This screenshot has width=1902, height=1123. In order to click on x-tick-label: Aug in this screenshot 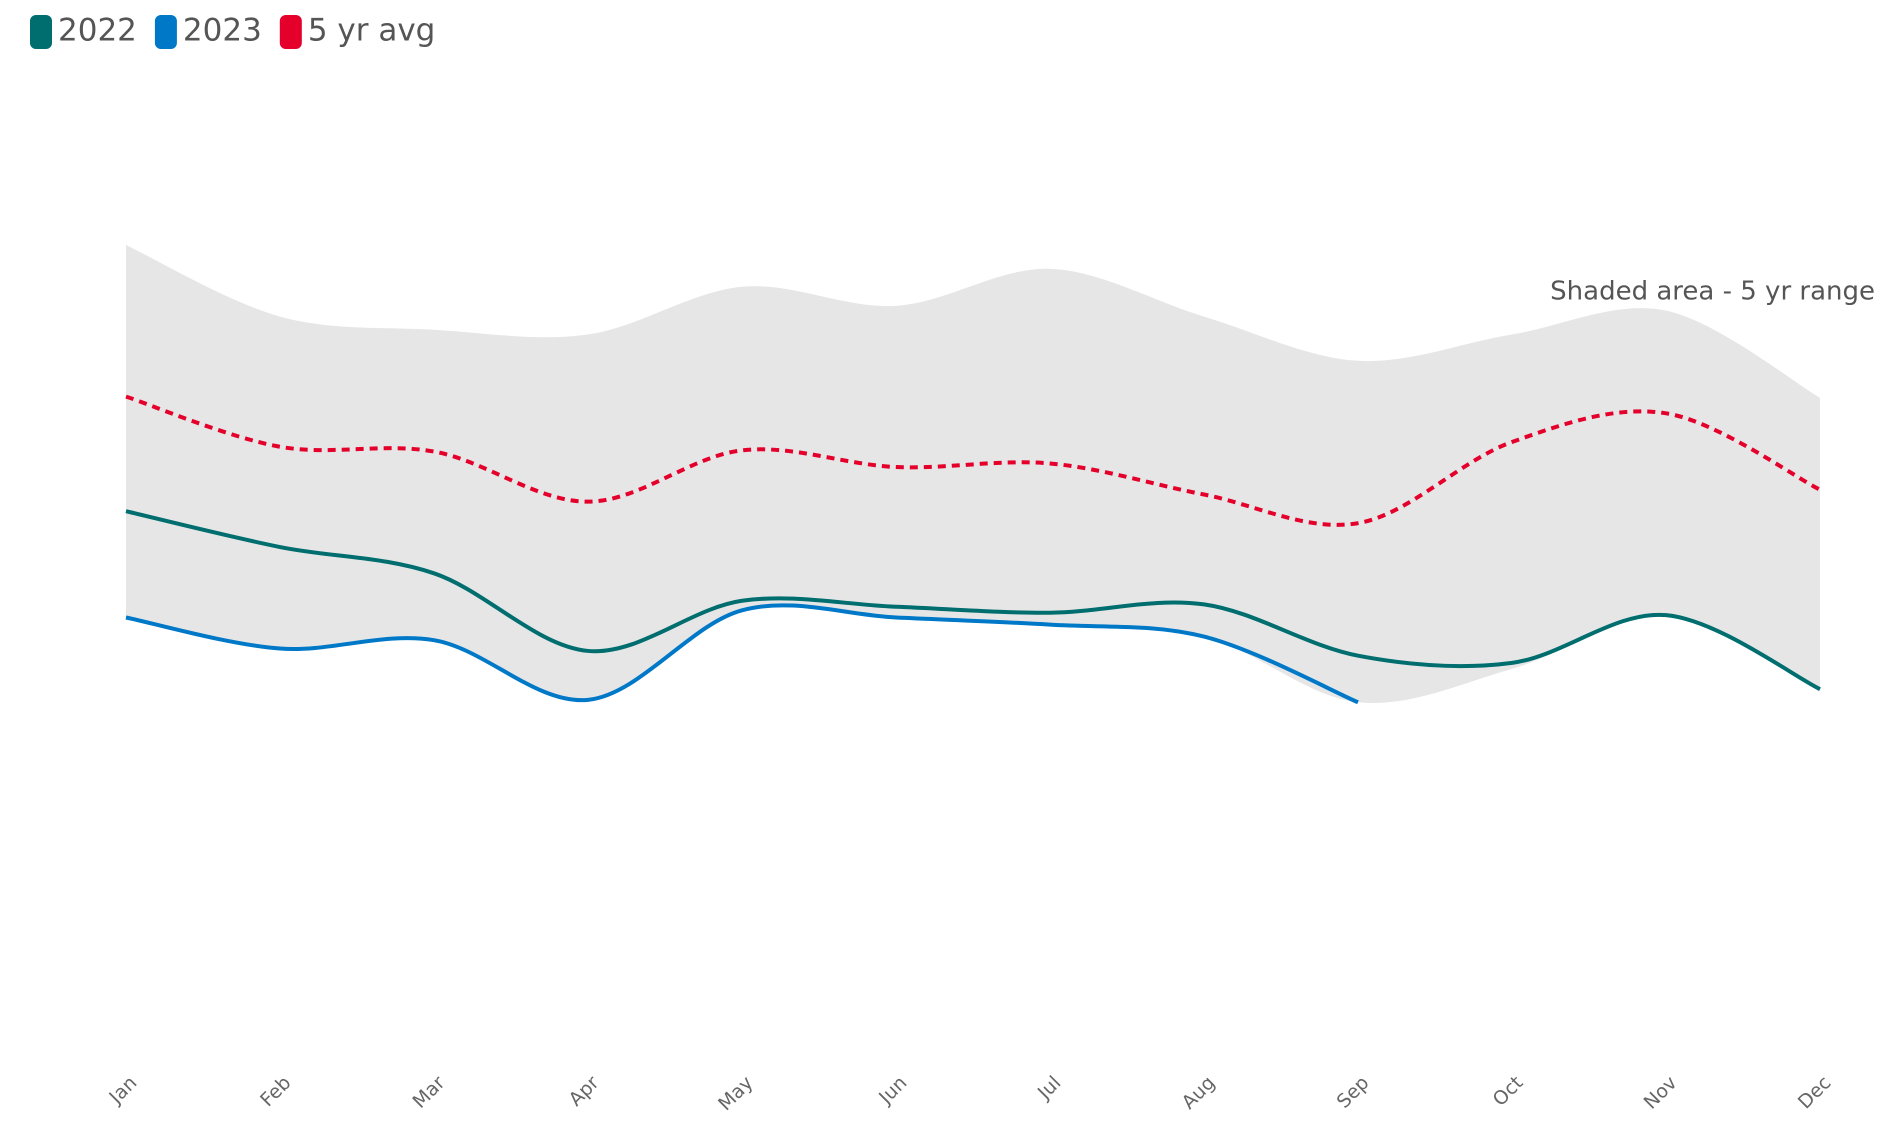, I will do `click(1199, 1093)`.